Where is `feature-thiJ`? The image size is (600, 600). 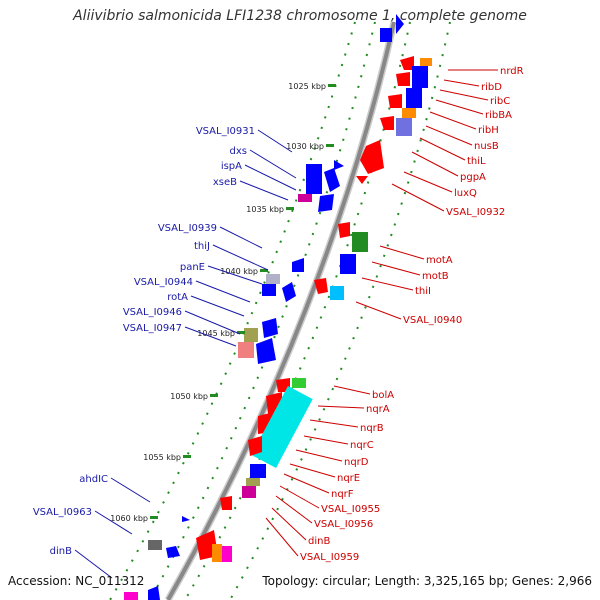
feature-thiJ is located at coordinates (298, 265).